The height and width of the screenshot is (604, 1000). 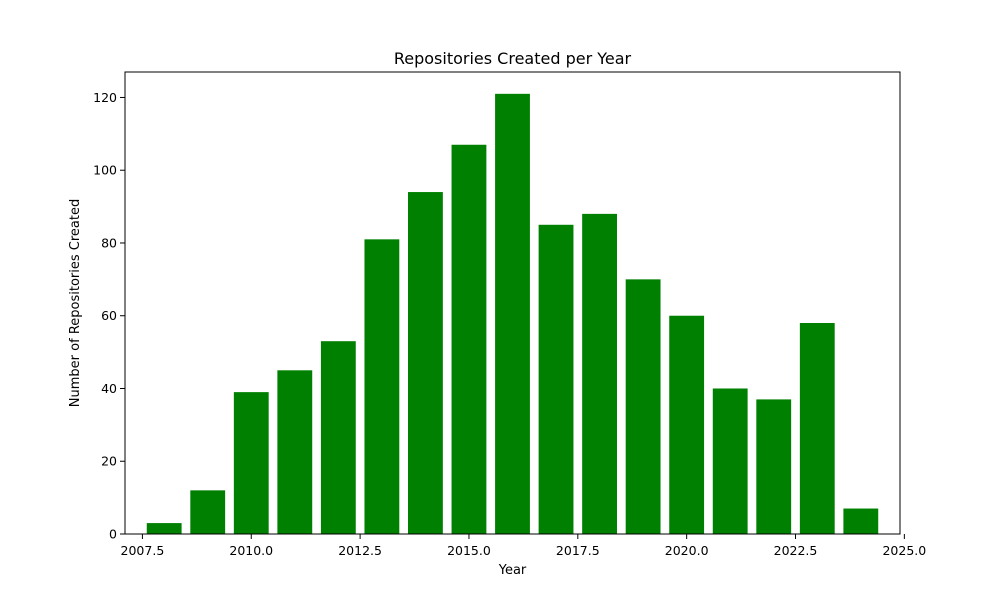 What do you see at coordinates (861, 521) in the screenshot?
I see `bar-2024` at bounding box center [861, 521].